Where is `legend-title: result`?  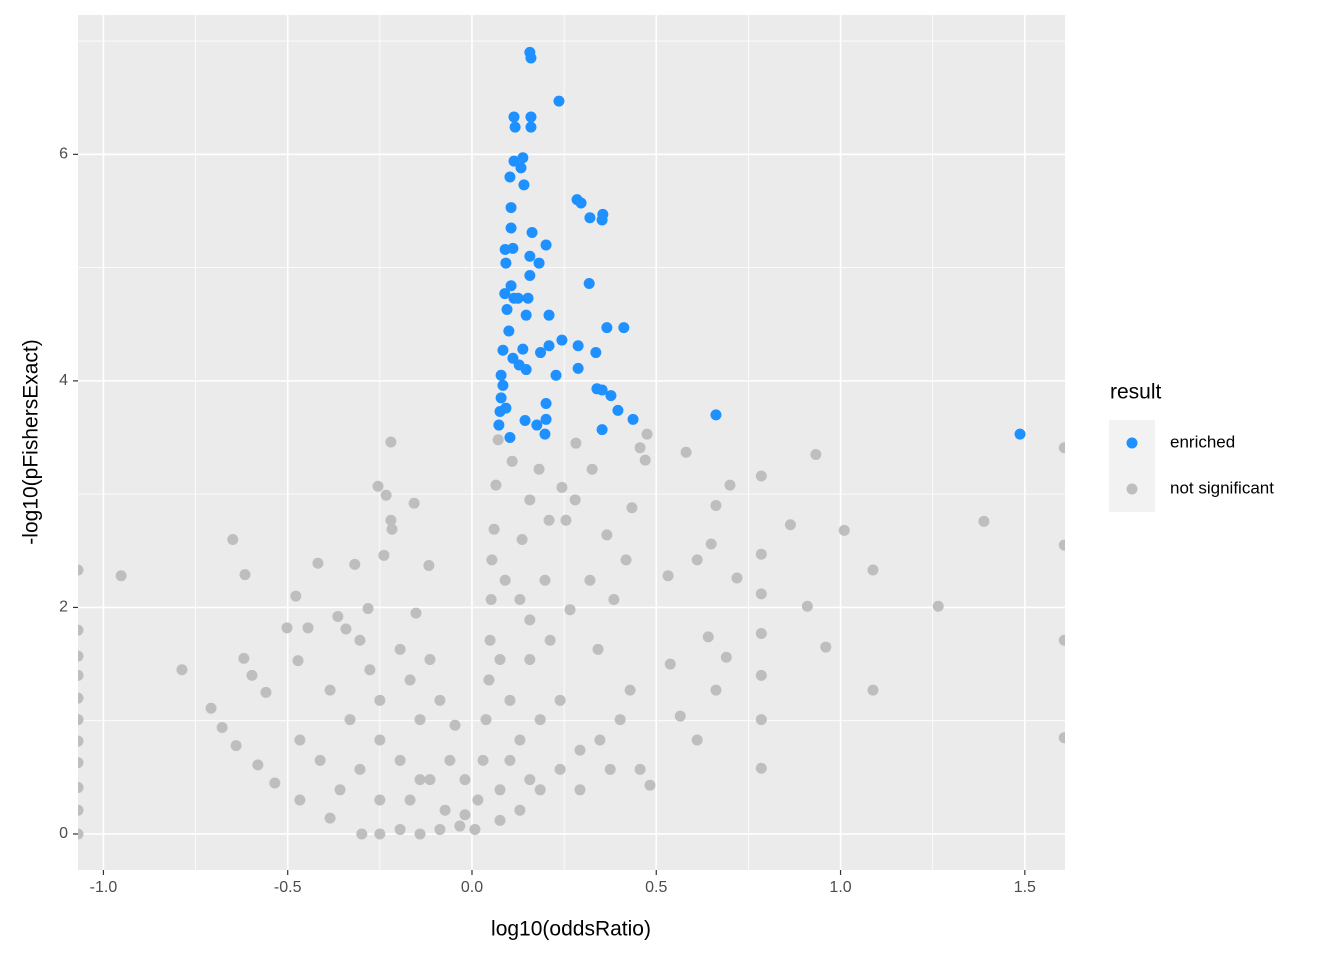 legend-title: result is located at coordinates (1136, 392).